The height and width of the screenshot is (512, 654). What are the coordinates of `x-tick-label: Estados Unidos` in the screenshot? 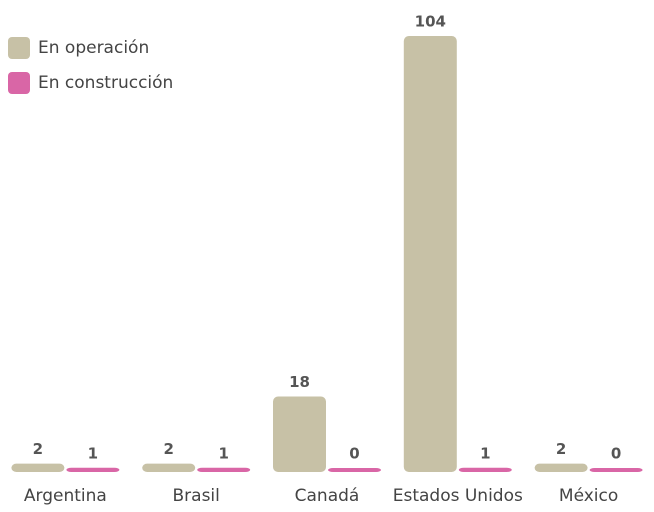 It's located at (458, 496).